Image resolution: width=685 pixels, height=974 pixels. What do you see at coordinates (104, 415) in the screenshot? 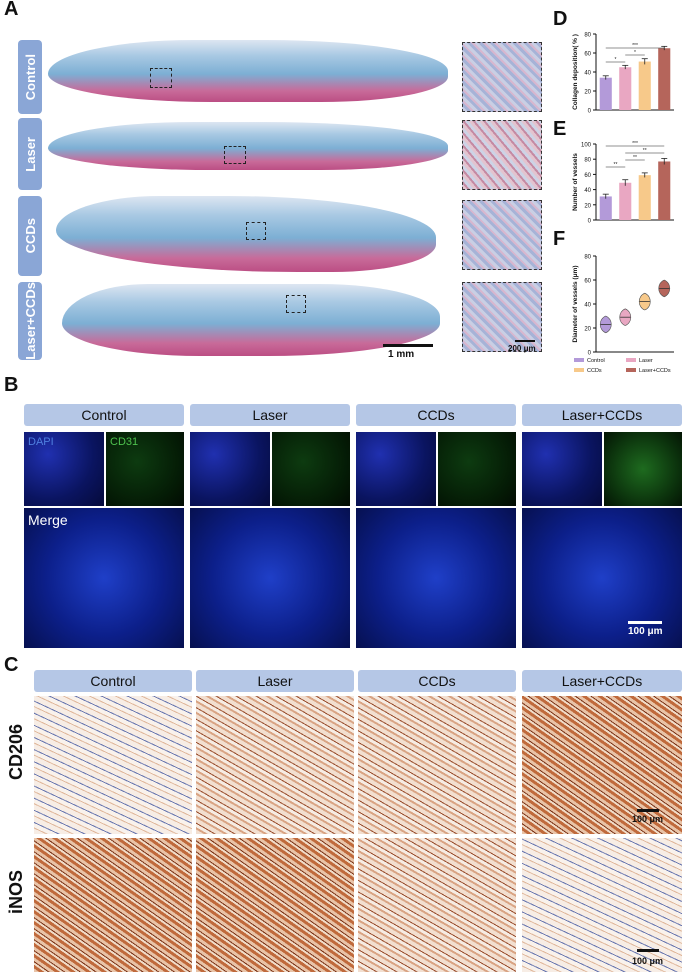
I see `b-header-control: Control` at bounding box center [104, 415].